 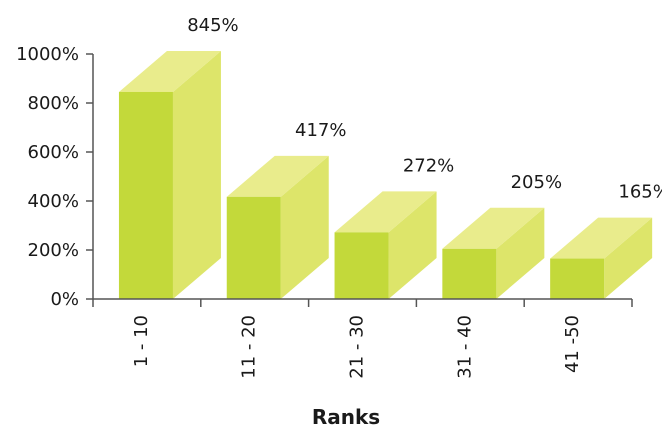 I want to click on bar-value-label: 165%, so click(x=640, y=192).